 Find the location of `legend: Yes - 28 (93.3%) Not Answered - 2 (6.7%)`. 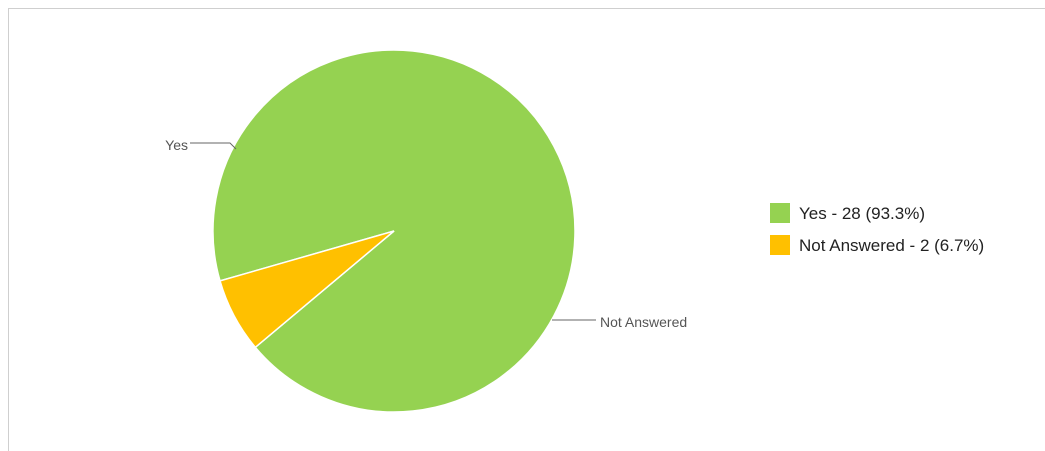

legend: Yes - 28 (93.3%) Not Answered - 2 (6.7%) is located at coordinates (877, 229).